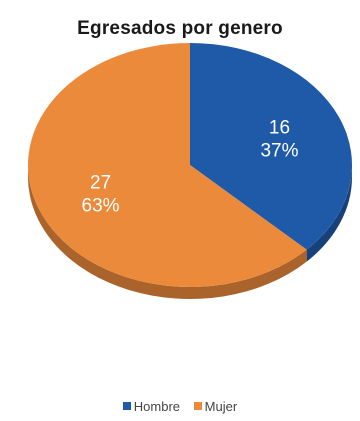  Describe the element at coordinates (101, 206) in the screenshot. I see `slice-percent-mujer: 63%` at that location.